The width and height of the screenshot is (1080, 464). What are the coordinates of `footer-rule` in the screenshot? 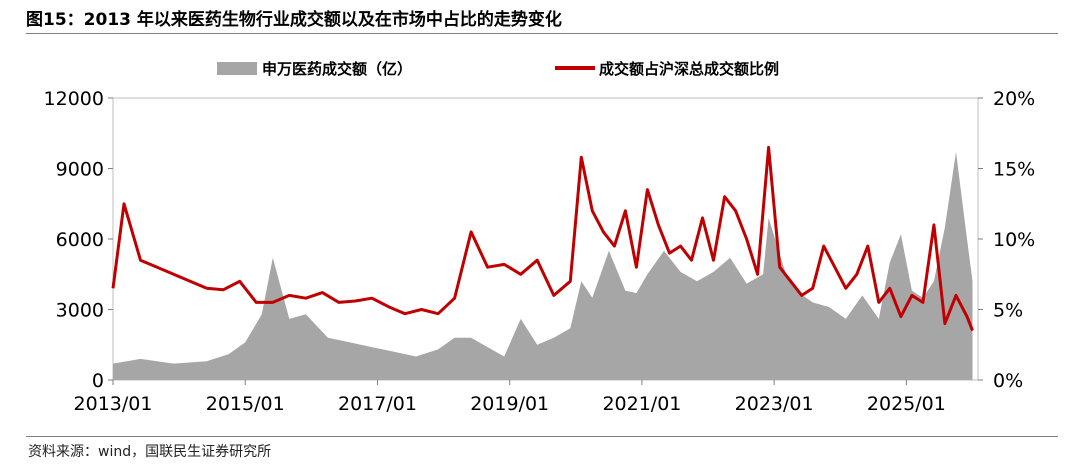 It's located at (542, 436).